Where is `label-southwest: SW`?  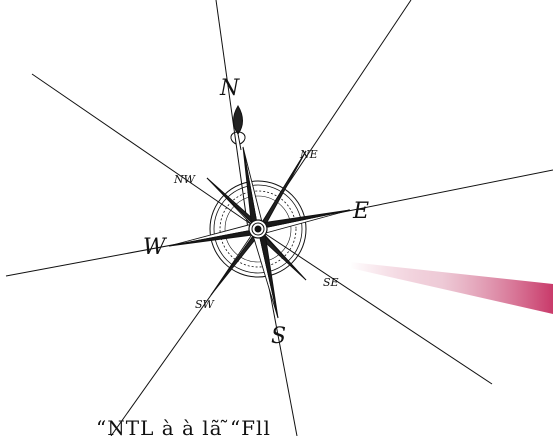 label-southwest: SW is located at coordinates (205, 304).